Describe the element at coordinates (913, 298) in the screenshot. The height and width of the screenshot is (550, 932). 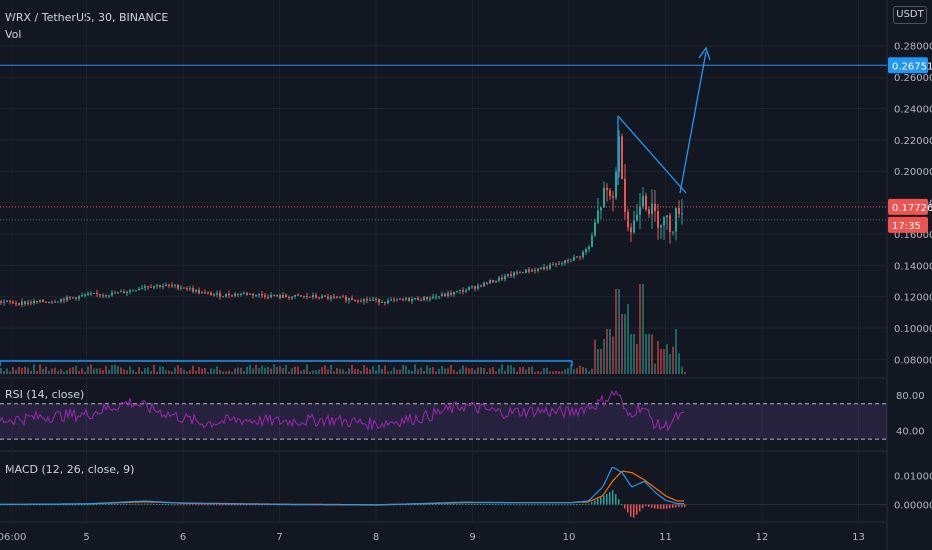
I see `y-tick-label: 0.12000` at that location.